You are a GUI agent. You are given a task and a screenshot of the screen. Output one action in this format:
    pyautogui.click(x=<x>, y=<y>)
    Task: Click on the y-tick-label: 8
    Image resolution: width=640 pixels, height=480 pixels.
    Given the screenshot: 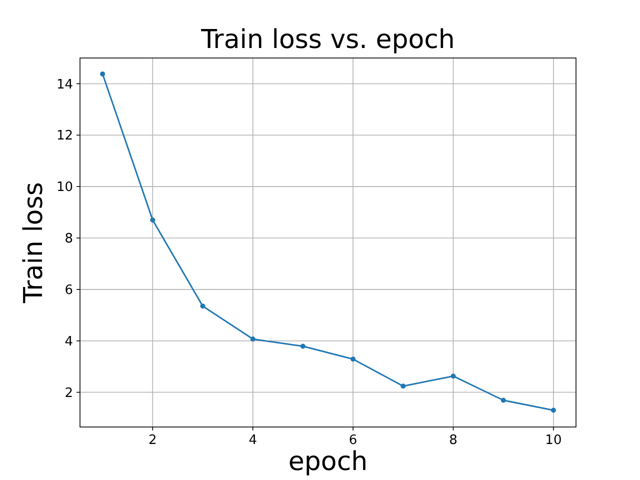 What is the action you would take?
    pyautogui.click(x=68, y=239)
    